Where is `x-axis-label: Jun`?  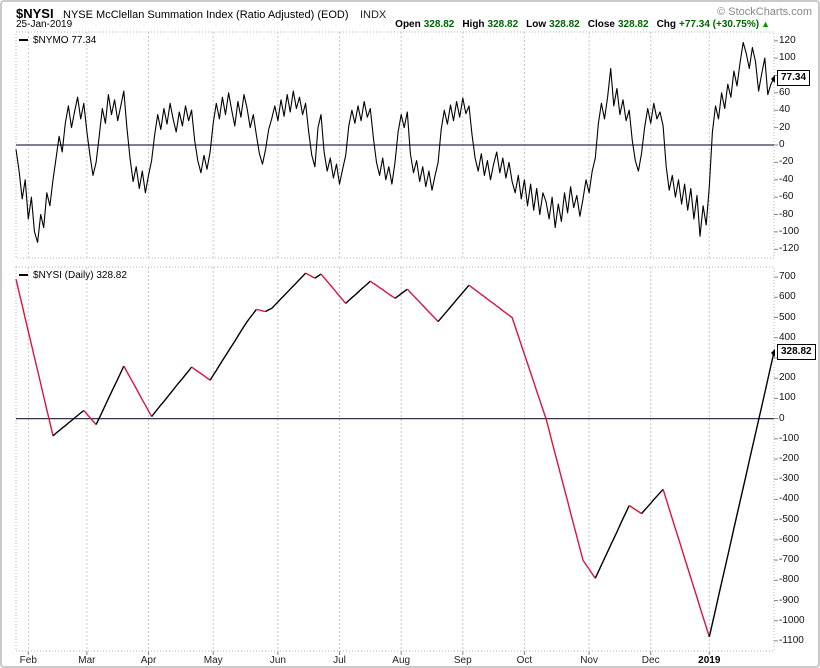 x-axis-label: Jun is located at coordinates (277, 660).